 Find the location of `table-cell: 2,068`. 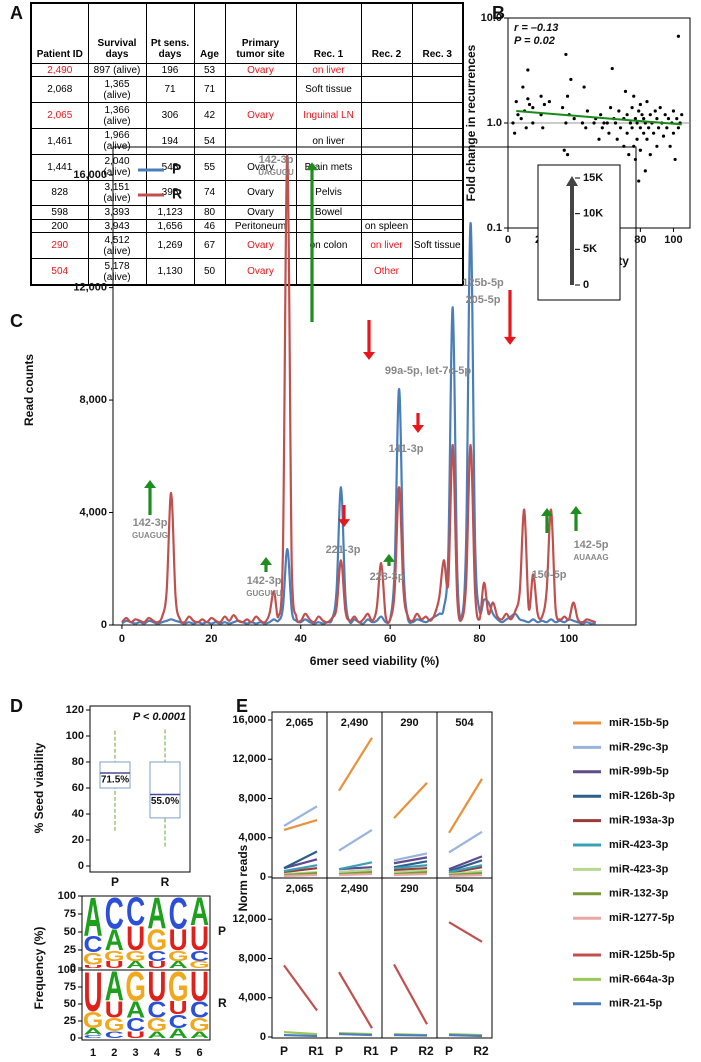

table-cell: 2,068 is located at coordinates (59, 90).